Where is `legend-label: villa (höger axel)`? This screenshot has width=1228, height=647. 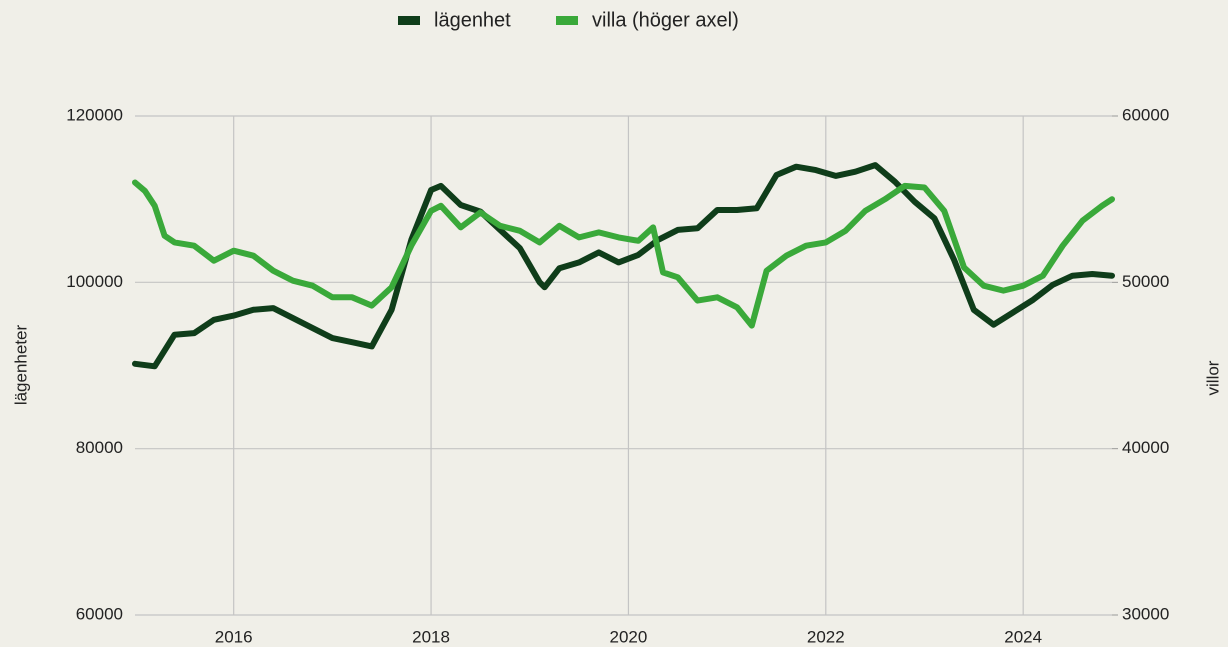
legend-label: villa (höger axel) is located at coordinates (665, 20).